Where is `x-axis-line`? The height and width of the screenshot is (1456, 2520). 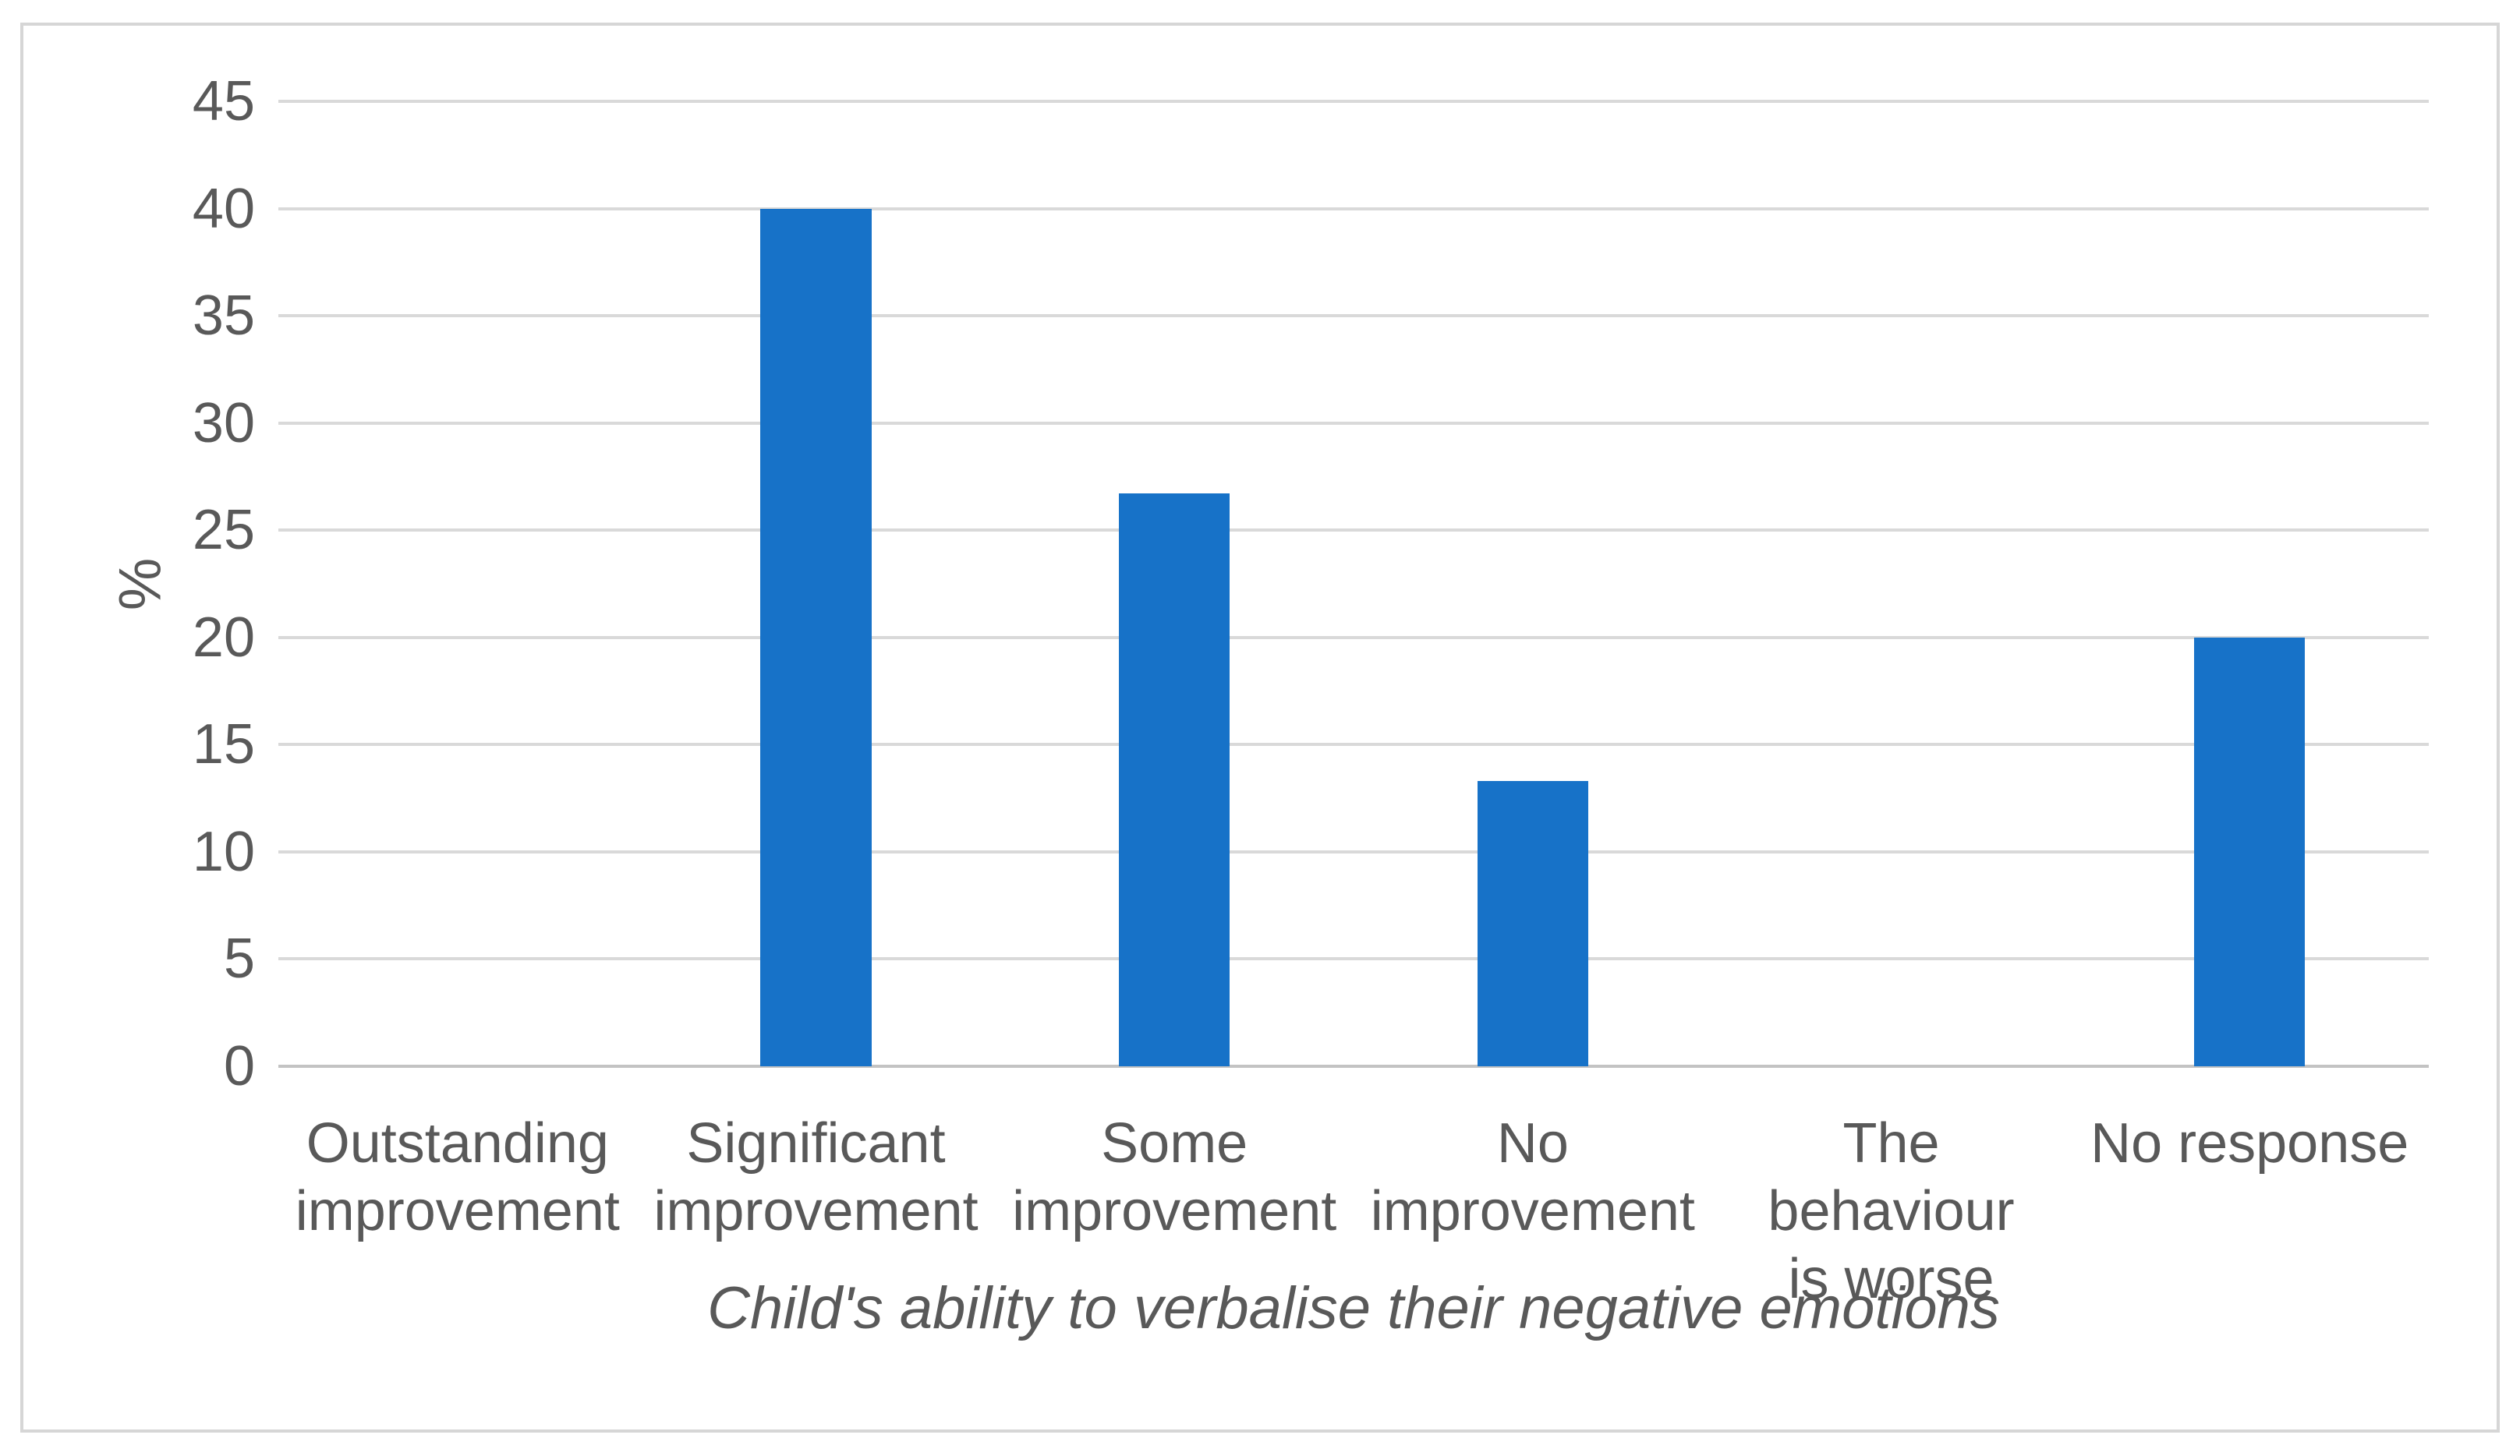
x-axis-line is located at coordinates (1353, 1067).